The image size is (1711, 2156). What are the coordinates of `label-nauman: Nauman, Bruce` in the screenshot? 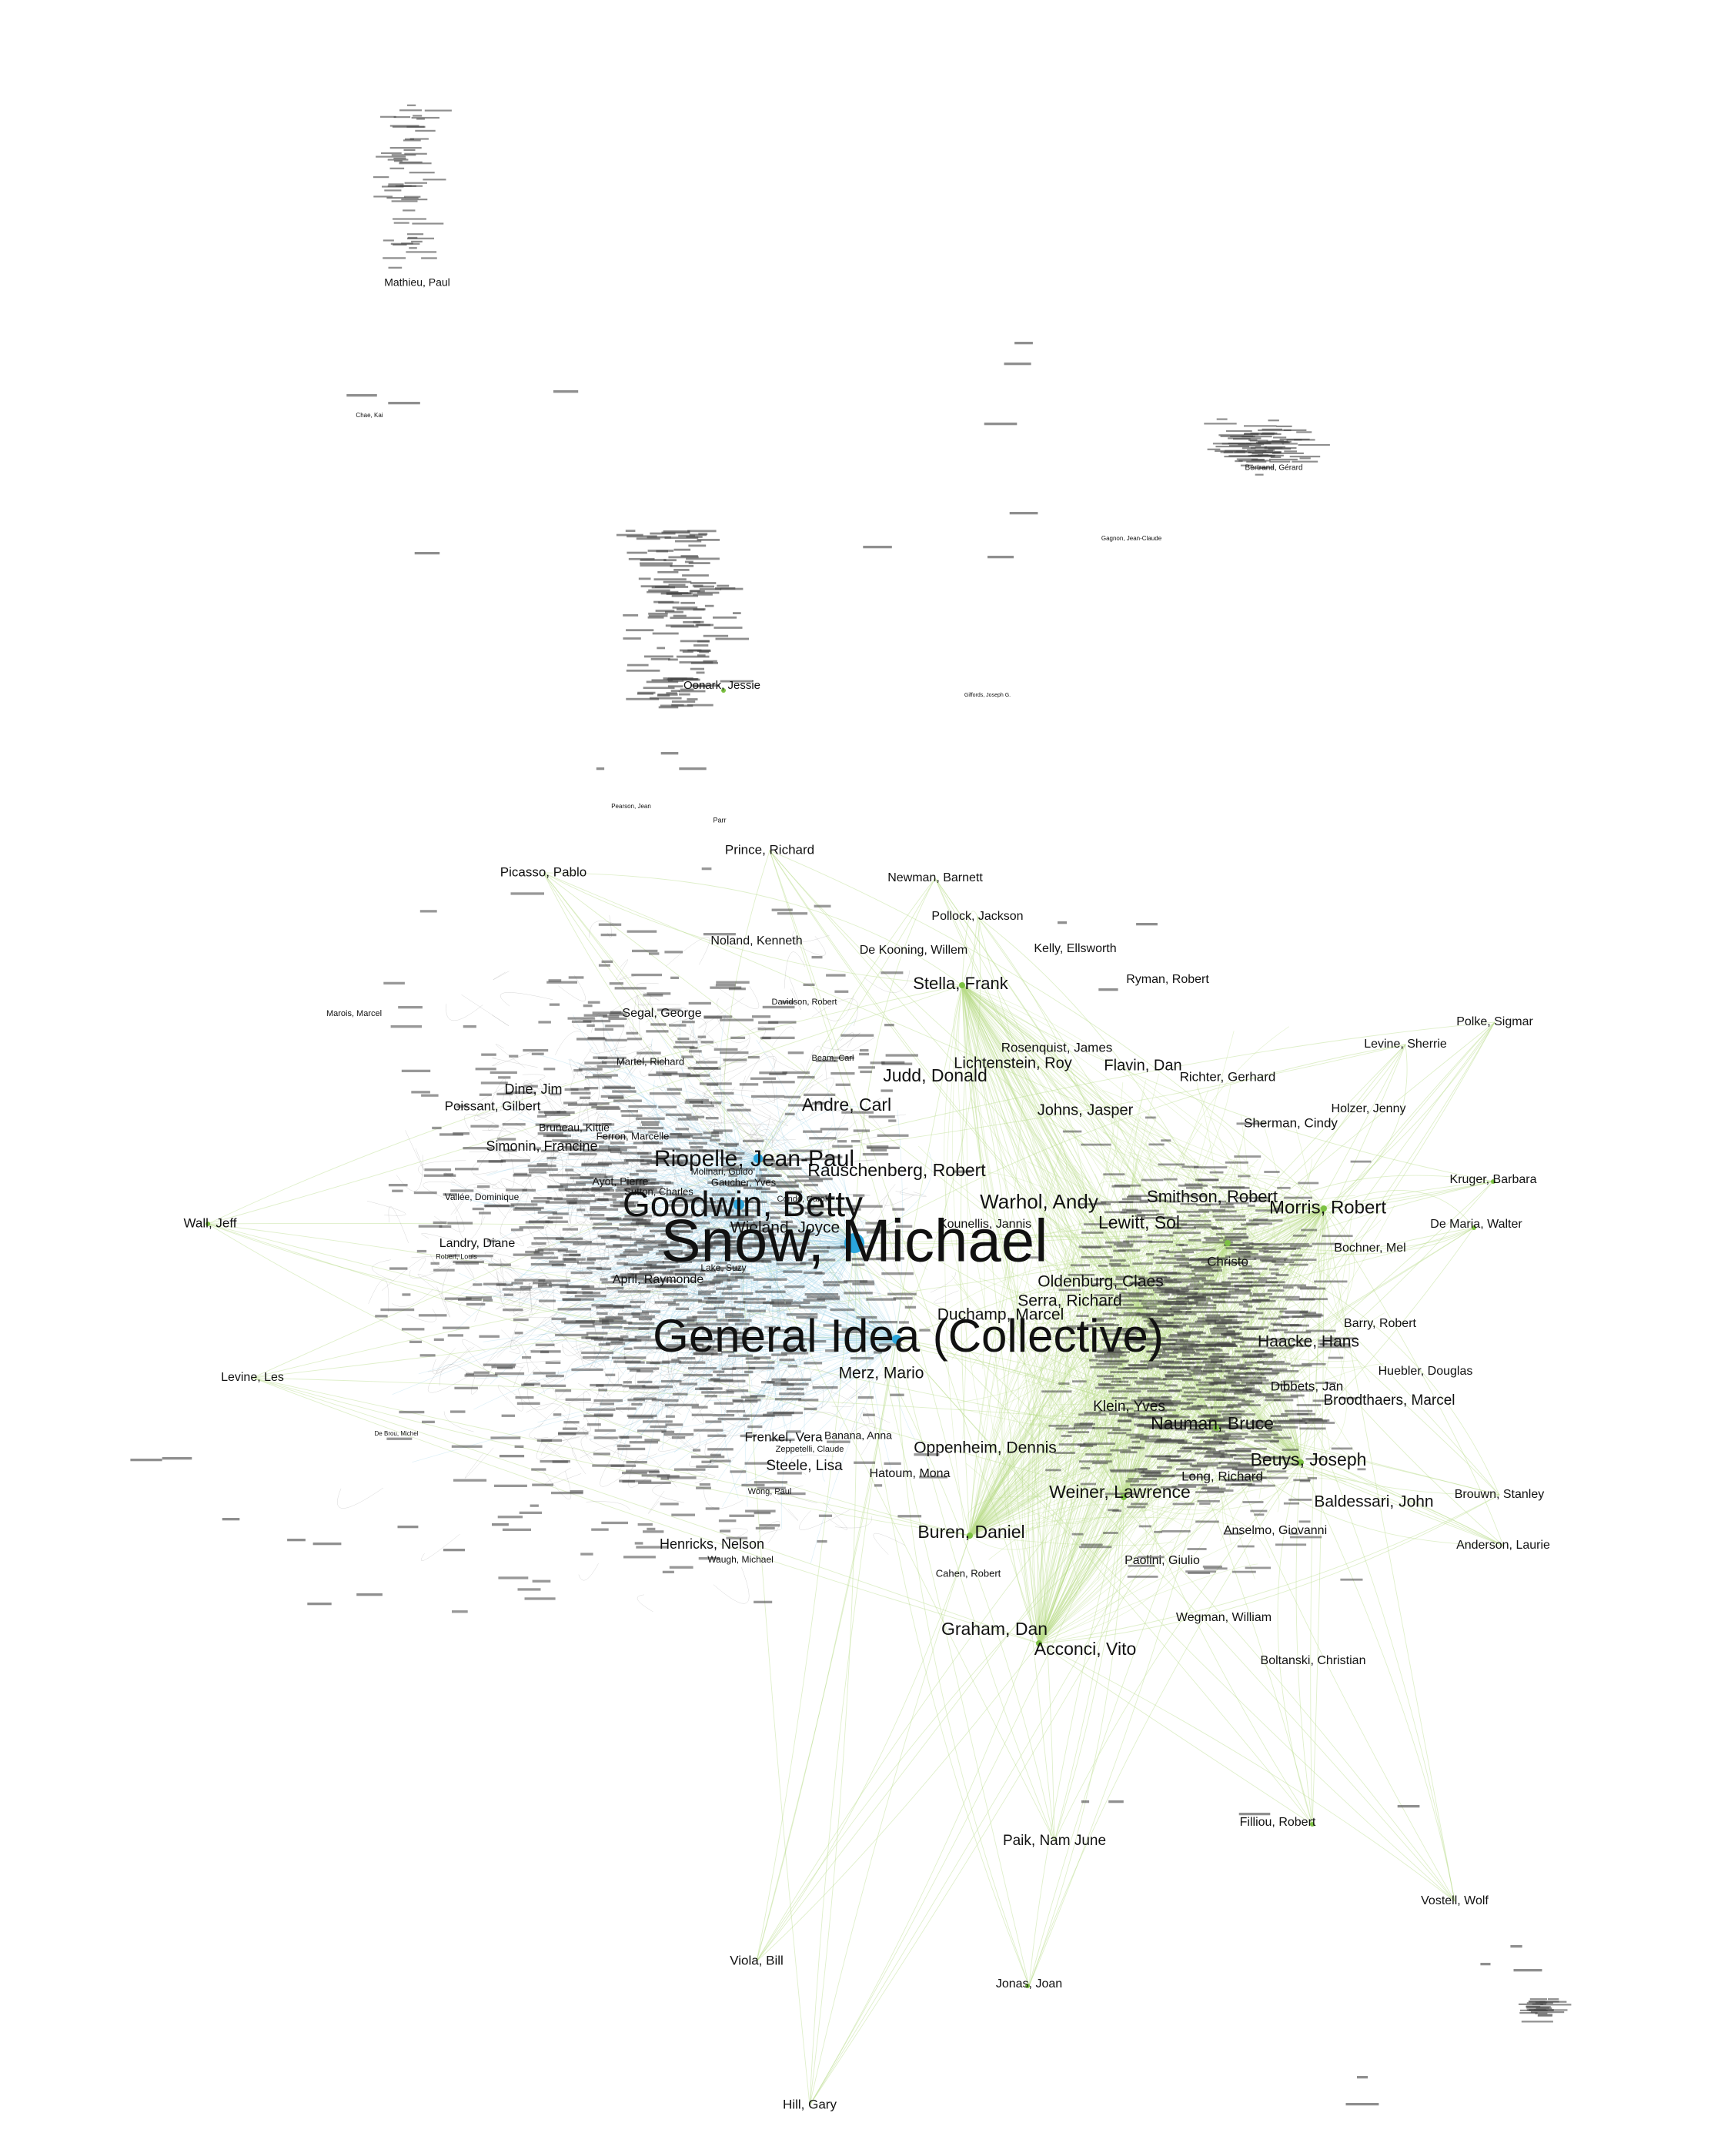 It's located at (1213, 1423).